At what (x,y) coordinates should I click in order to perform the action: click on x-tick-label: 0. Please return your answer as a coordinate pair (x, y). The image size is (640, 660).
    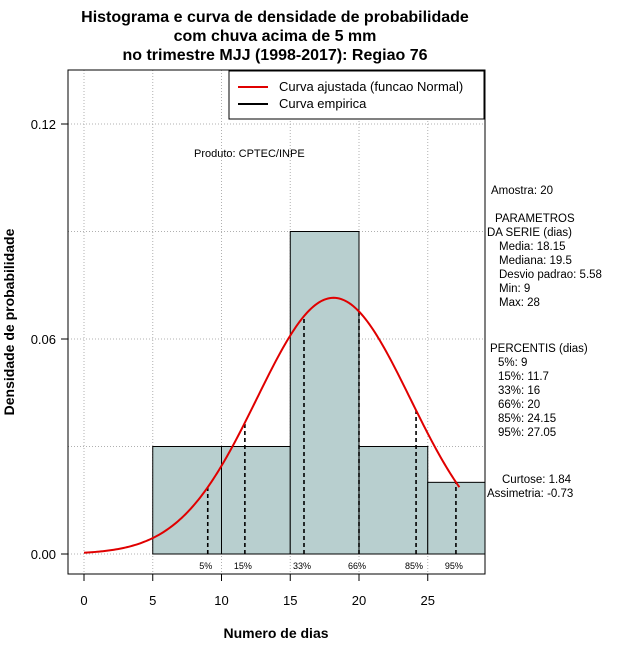
    Looking at the image, I should click on (83, 600).